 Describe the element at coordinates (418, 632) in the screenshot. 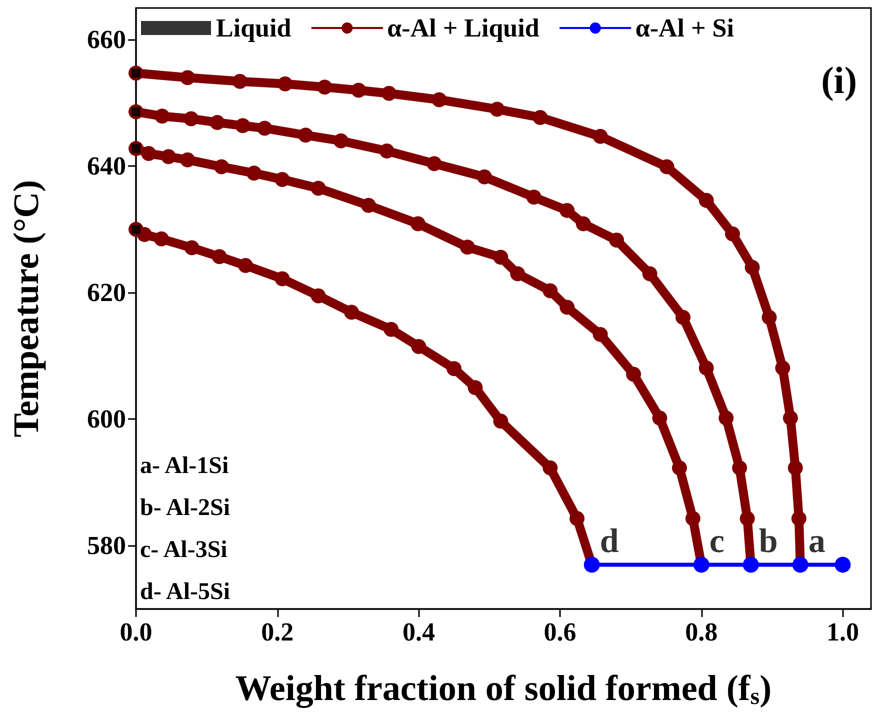

I see `x-tick-label: 0.4` at that location.